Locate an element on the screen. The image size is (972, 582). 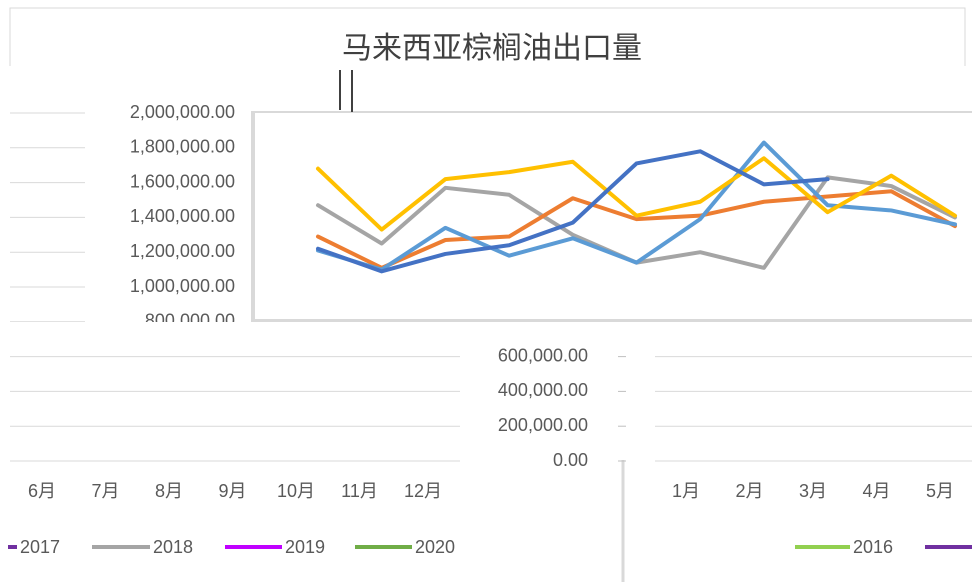
panel-bottom-mask is located at coordinates (486, 328).